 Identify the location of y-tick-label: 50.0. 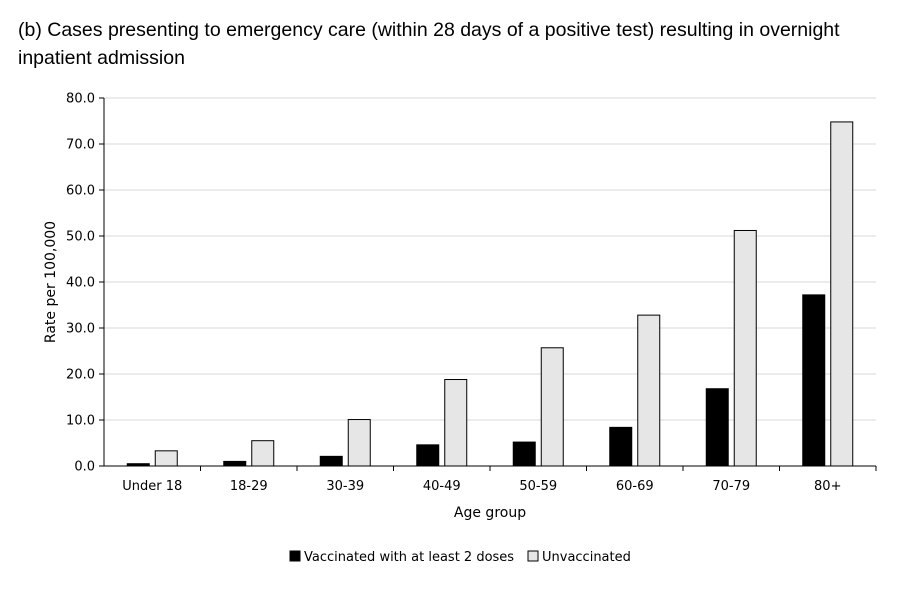
(80, 237).